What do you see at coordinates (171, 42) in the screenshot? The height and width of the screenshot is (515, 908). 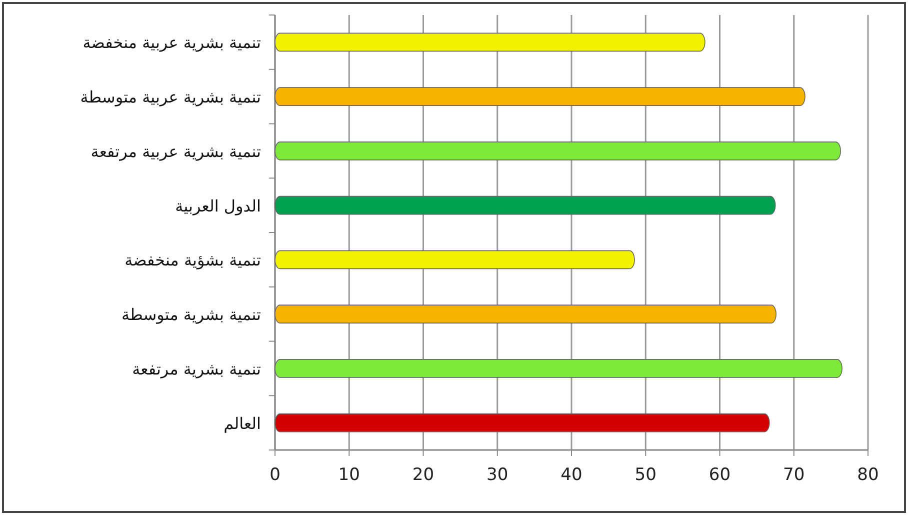 I see `y-tick-label: تنمية بشرية عربية منخفضة` at bounding box center [171, 42].